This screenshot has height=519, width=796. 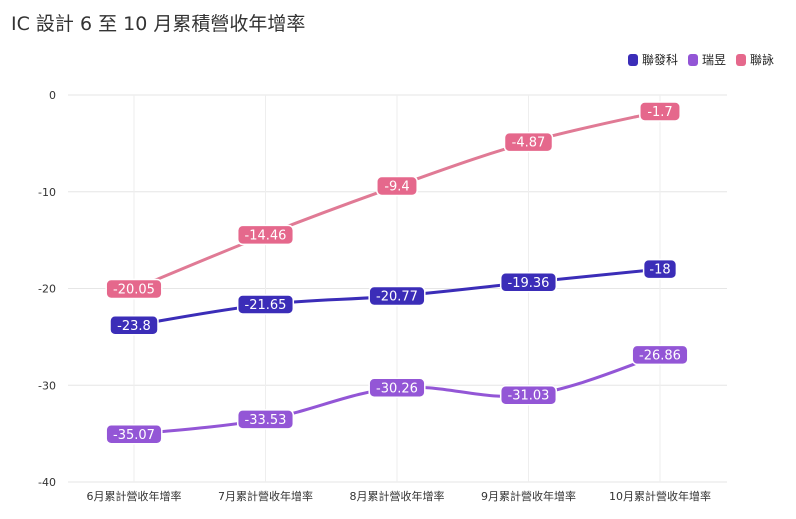 What do you see at coordinates (47, 385) in the screenshot?
I see `y-tick-label: -30` at bounding box center [47, 385].